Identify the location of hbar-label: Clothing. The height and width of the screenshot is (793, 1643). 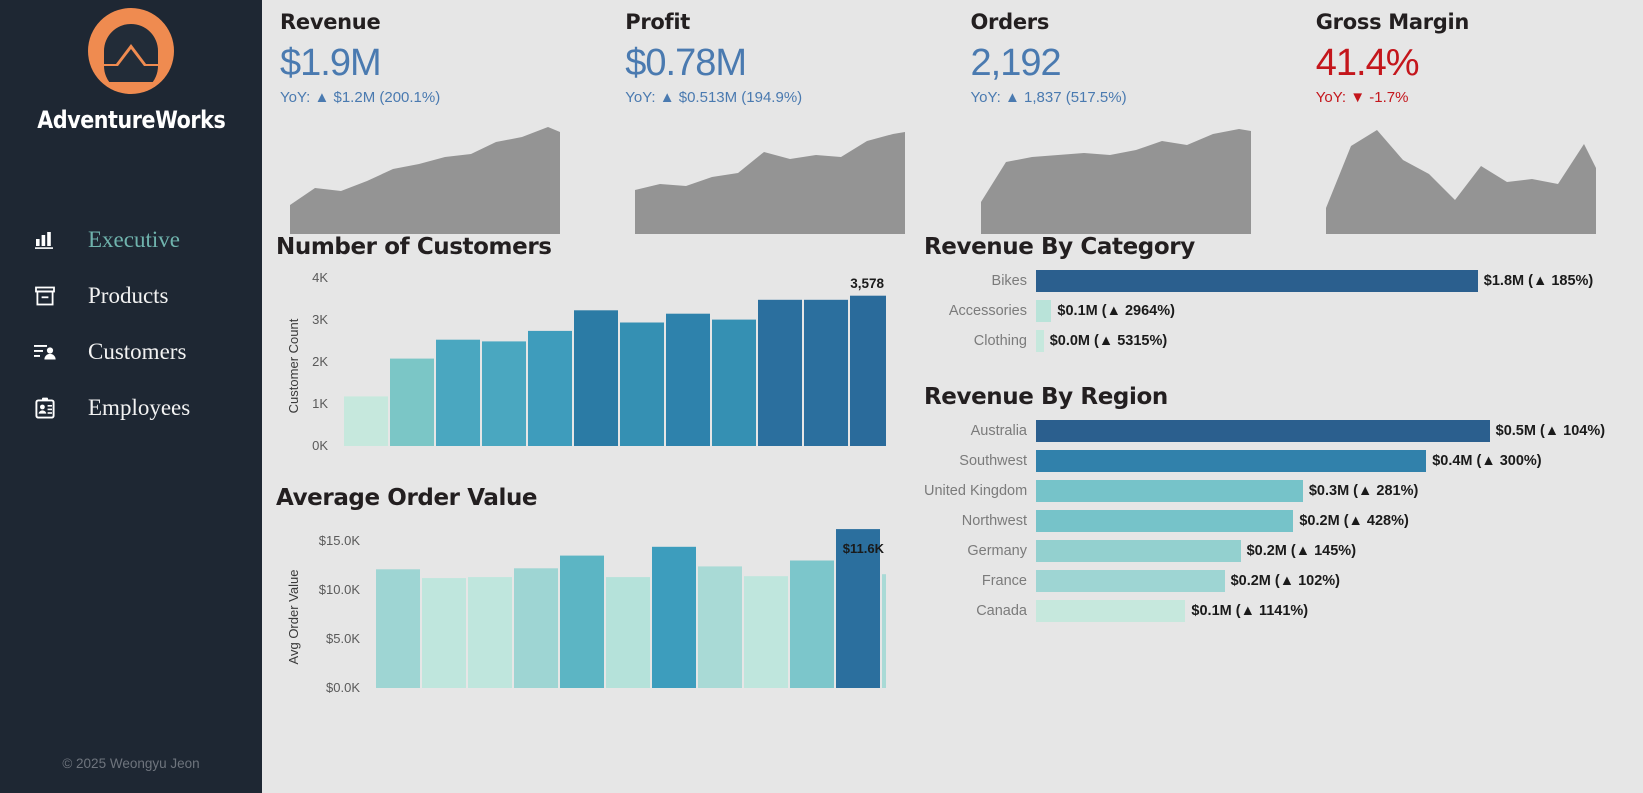
(1000, 341).